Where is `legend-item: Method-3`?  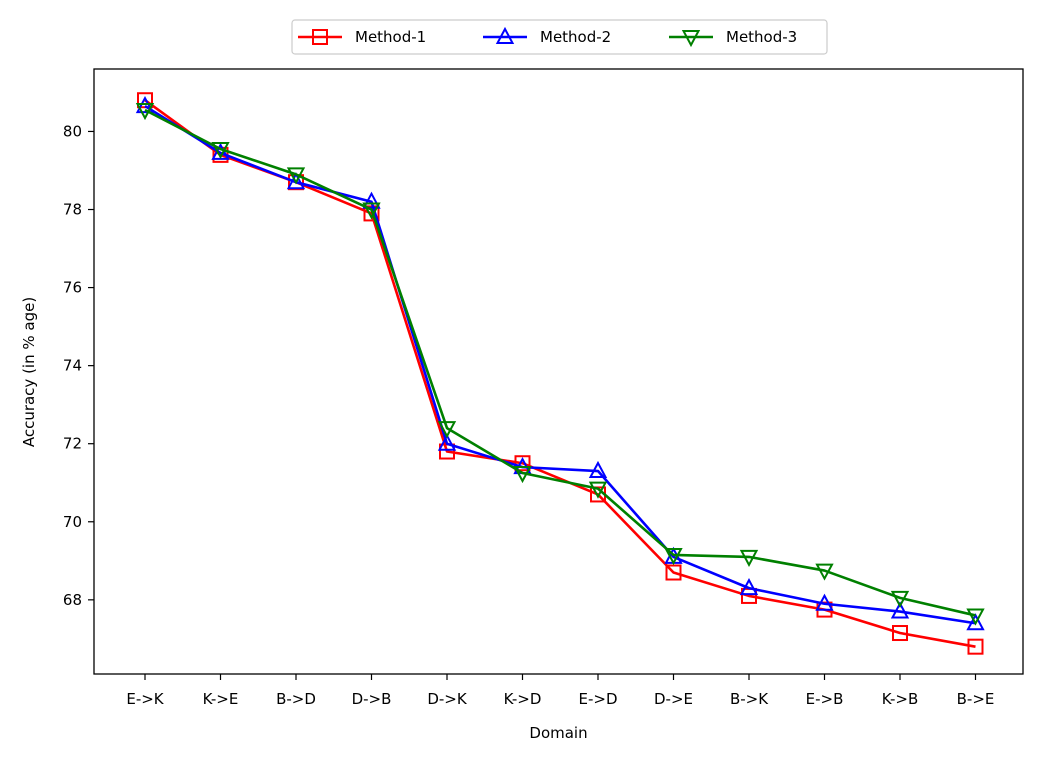 legend-item: Method-3 is located at coordinates (733, 38).